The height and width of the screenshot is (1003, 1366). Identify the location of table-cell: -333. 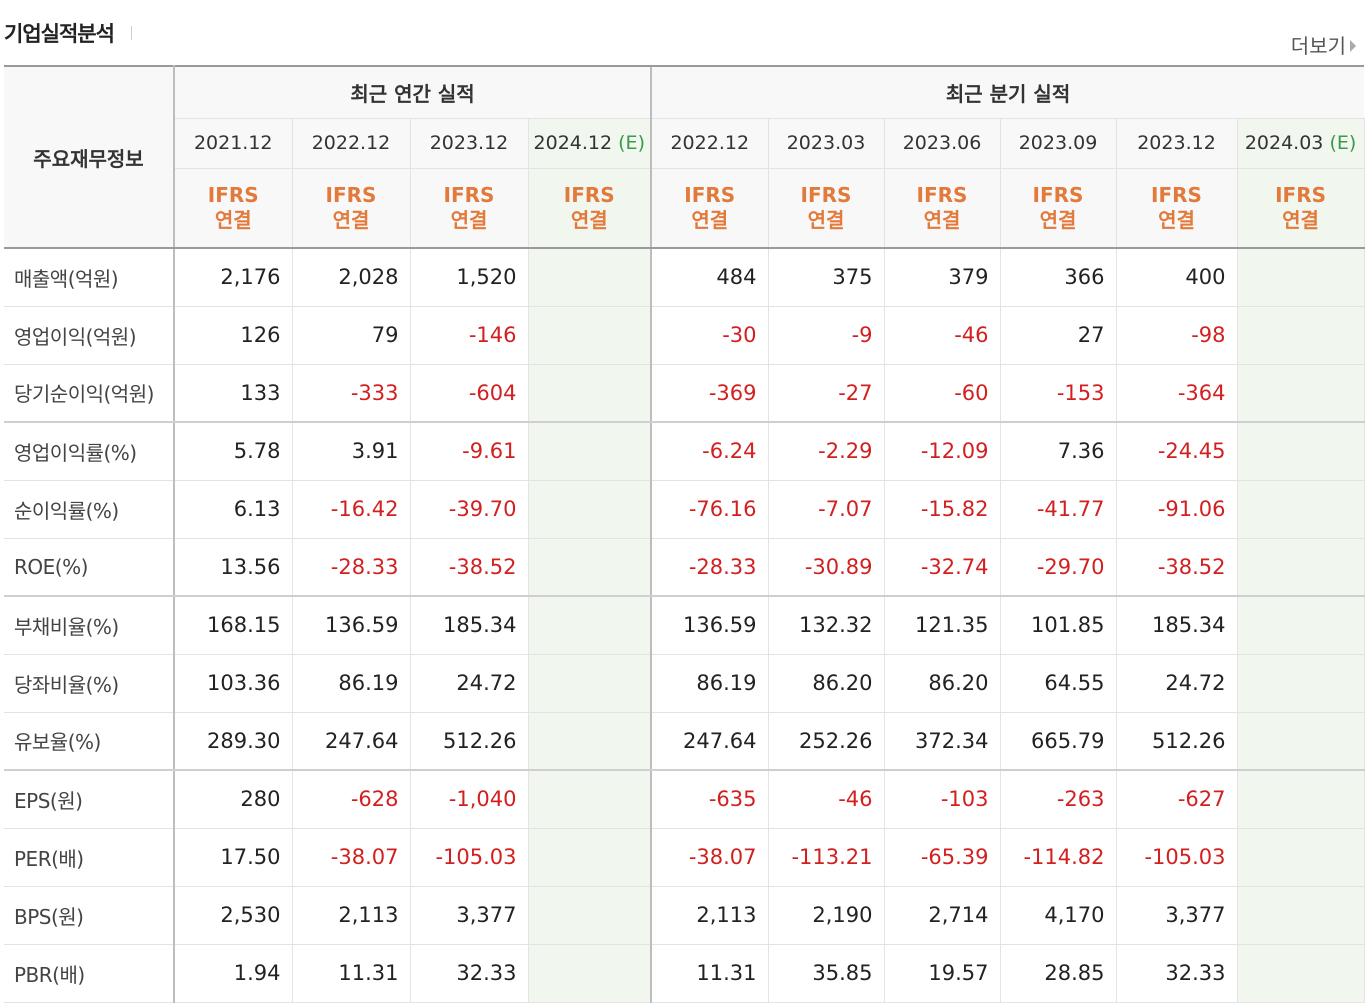
(351, 393).